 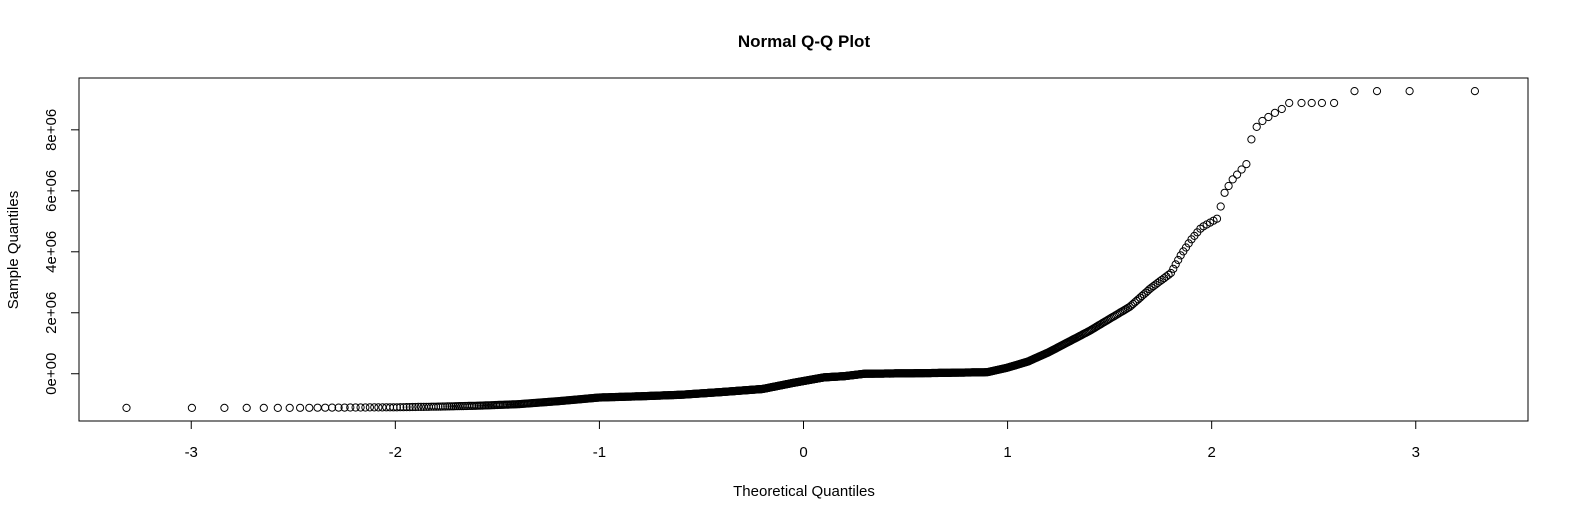 I want to click on x-axis: -3 -2 -1 0 1 2 3, so click(x=802, y=440).